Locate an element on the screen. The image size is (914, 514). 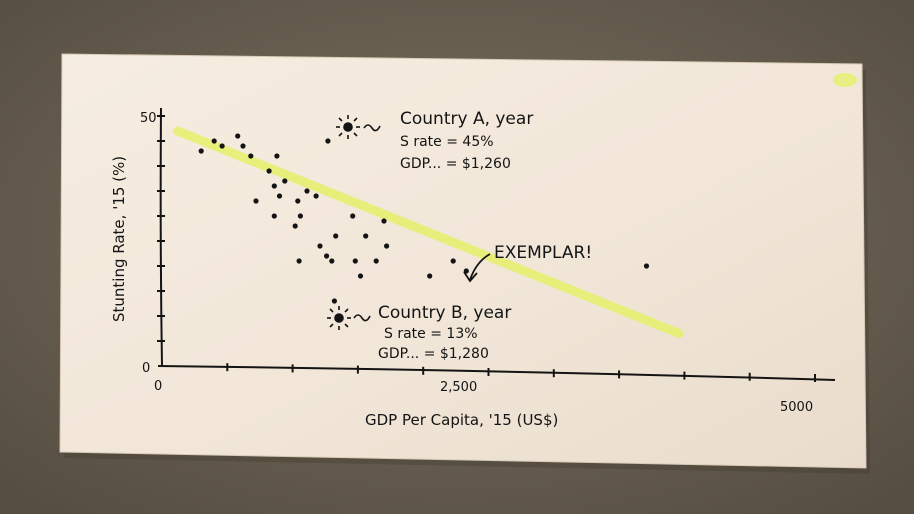
x-axis-ticks is located at coordinates (521, 372).